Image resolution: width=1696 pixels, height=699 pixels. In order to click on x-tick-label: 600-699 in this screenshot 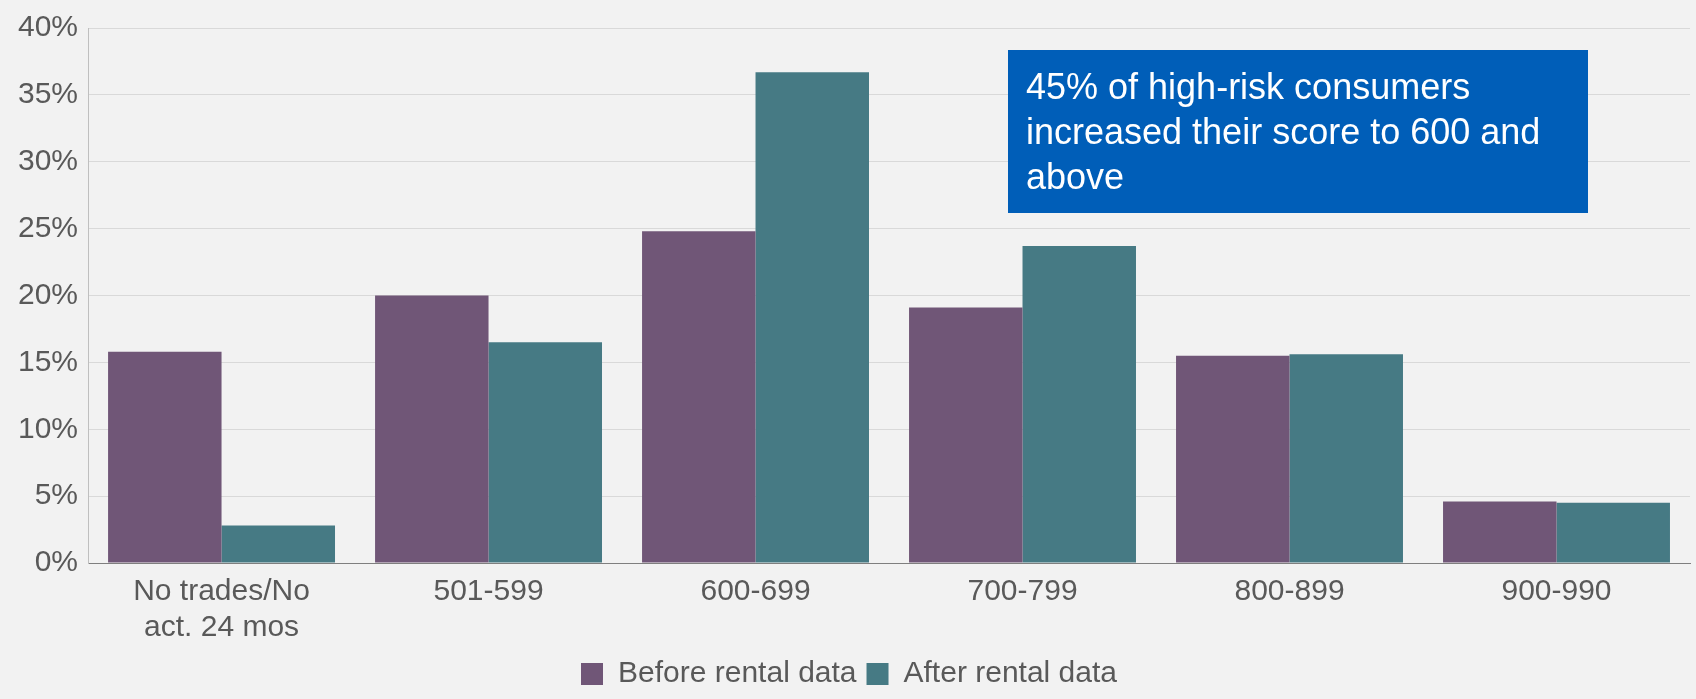, I will do `click(755, 590)`.